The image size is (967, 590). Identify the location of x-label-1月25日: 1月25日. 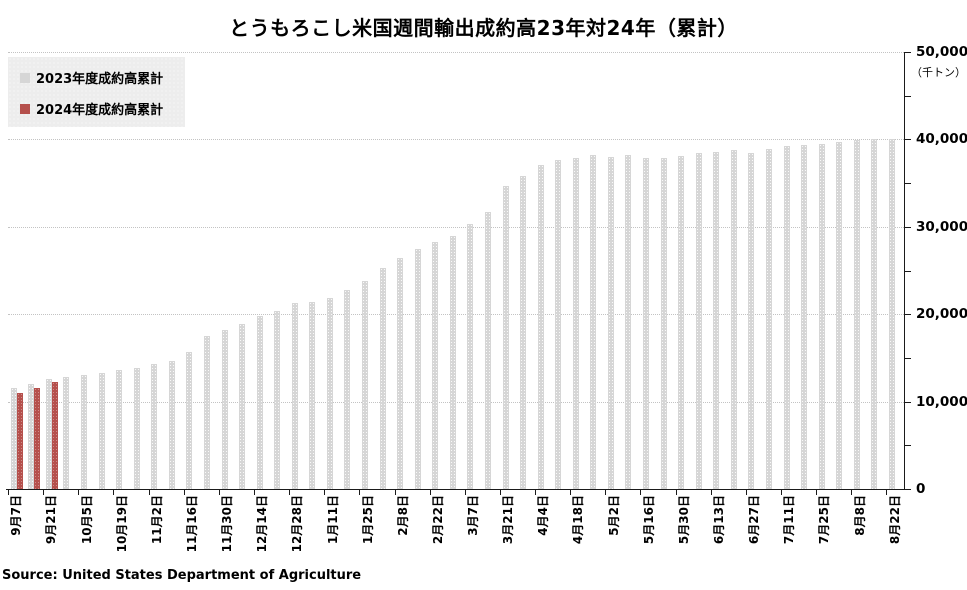
(367, 520).